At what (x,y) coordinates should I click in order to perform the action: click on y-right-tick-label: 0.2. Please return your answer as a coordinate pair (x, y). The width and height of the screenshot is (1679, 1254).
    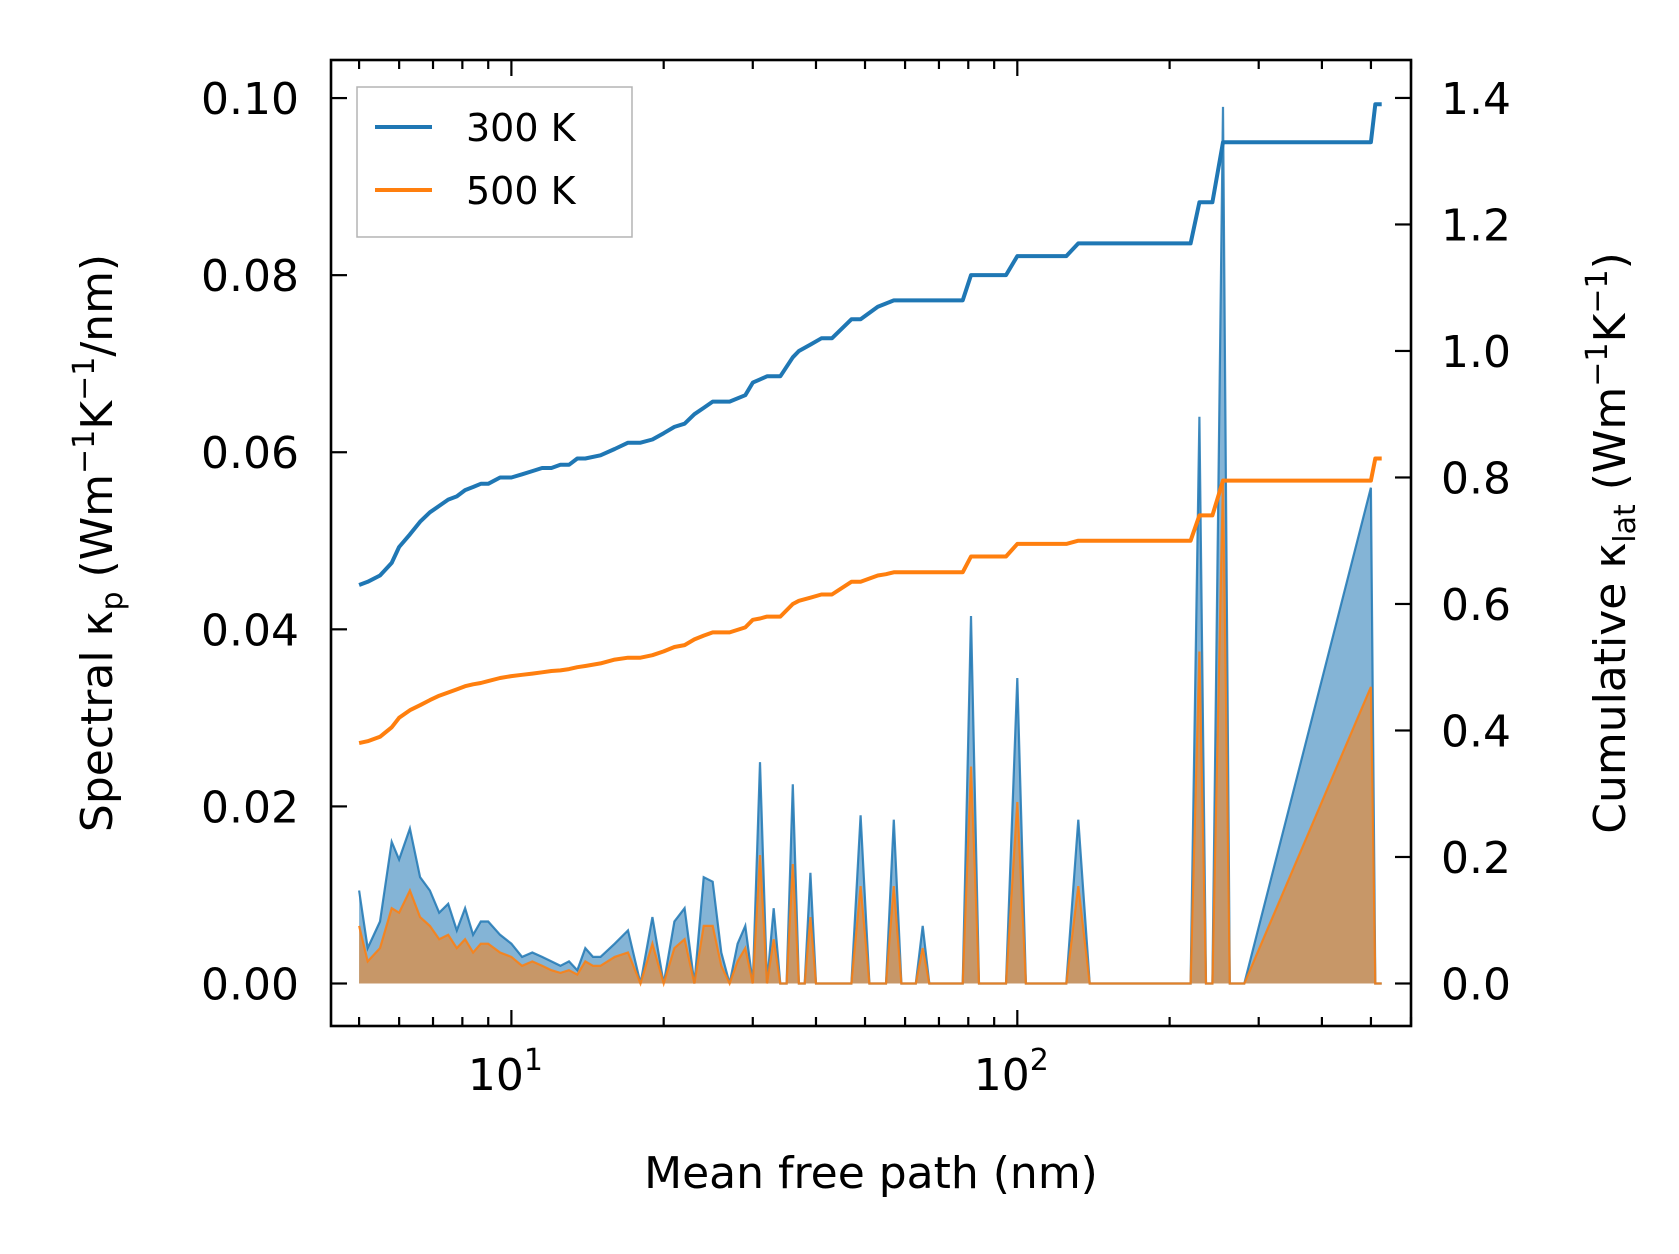
    Looking at the image, I should click on (1476, 858).